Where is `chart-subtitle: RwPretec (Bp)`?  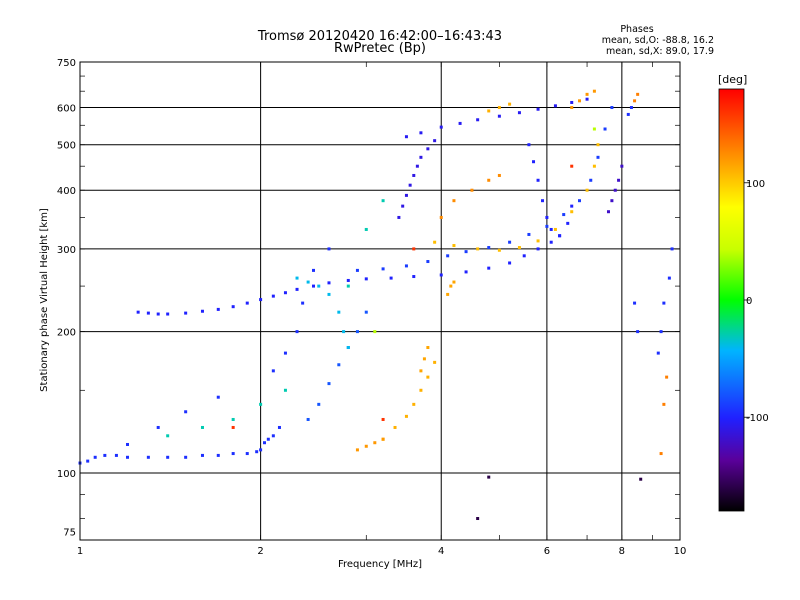 chart-subtitle: RwPretec (Bp) is located at coordinates (380, 48).